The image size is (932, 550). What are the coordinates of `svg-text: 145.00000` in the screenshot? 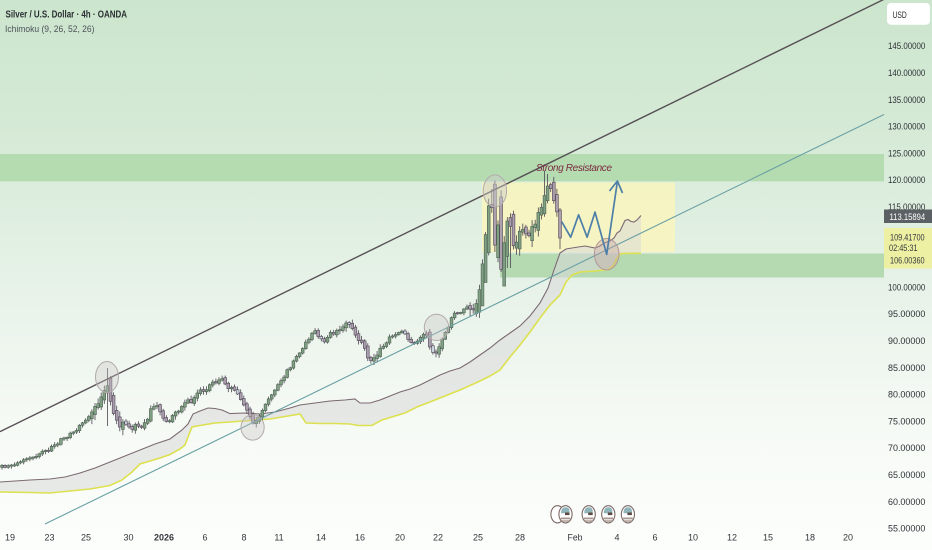 It's located at (906, 46).